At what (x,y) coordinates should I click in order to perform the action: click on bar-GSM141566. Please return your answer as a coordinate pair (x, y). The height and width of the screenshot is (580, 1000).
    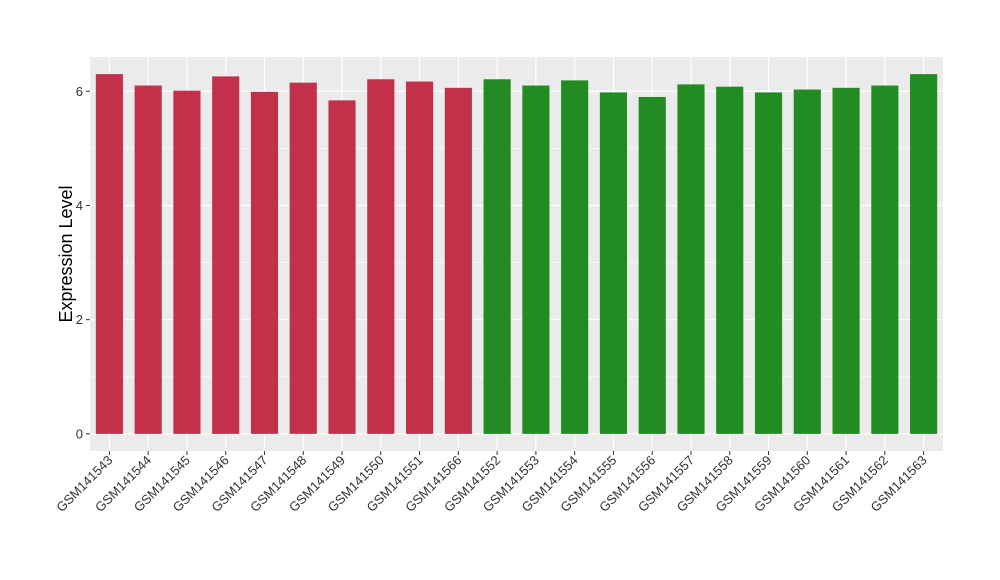
    Looking at the image, I should click on (458, 260).